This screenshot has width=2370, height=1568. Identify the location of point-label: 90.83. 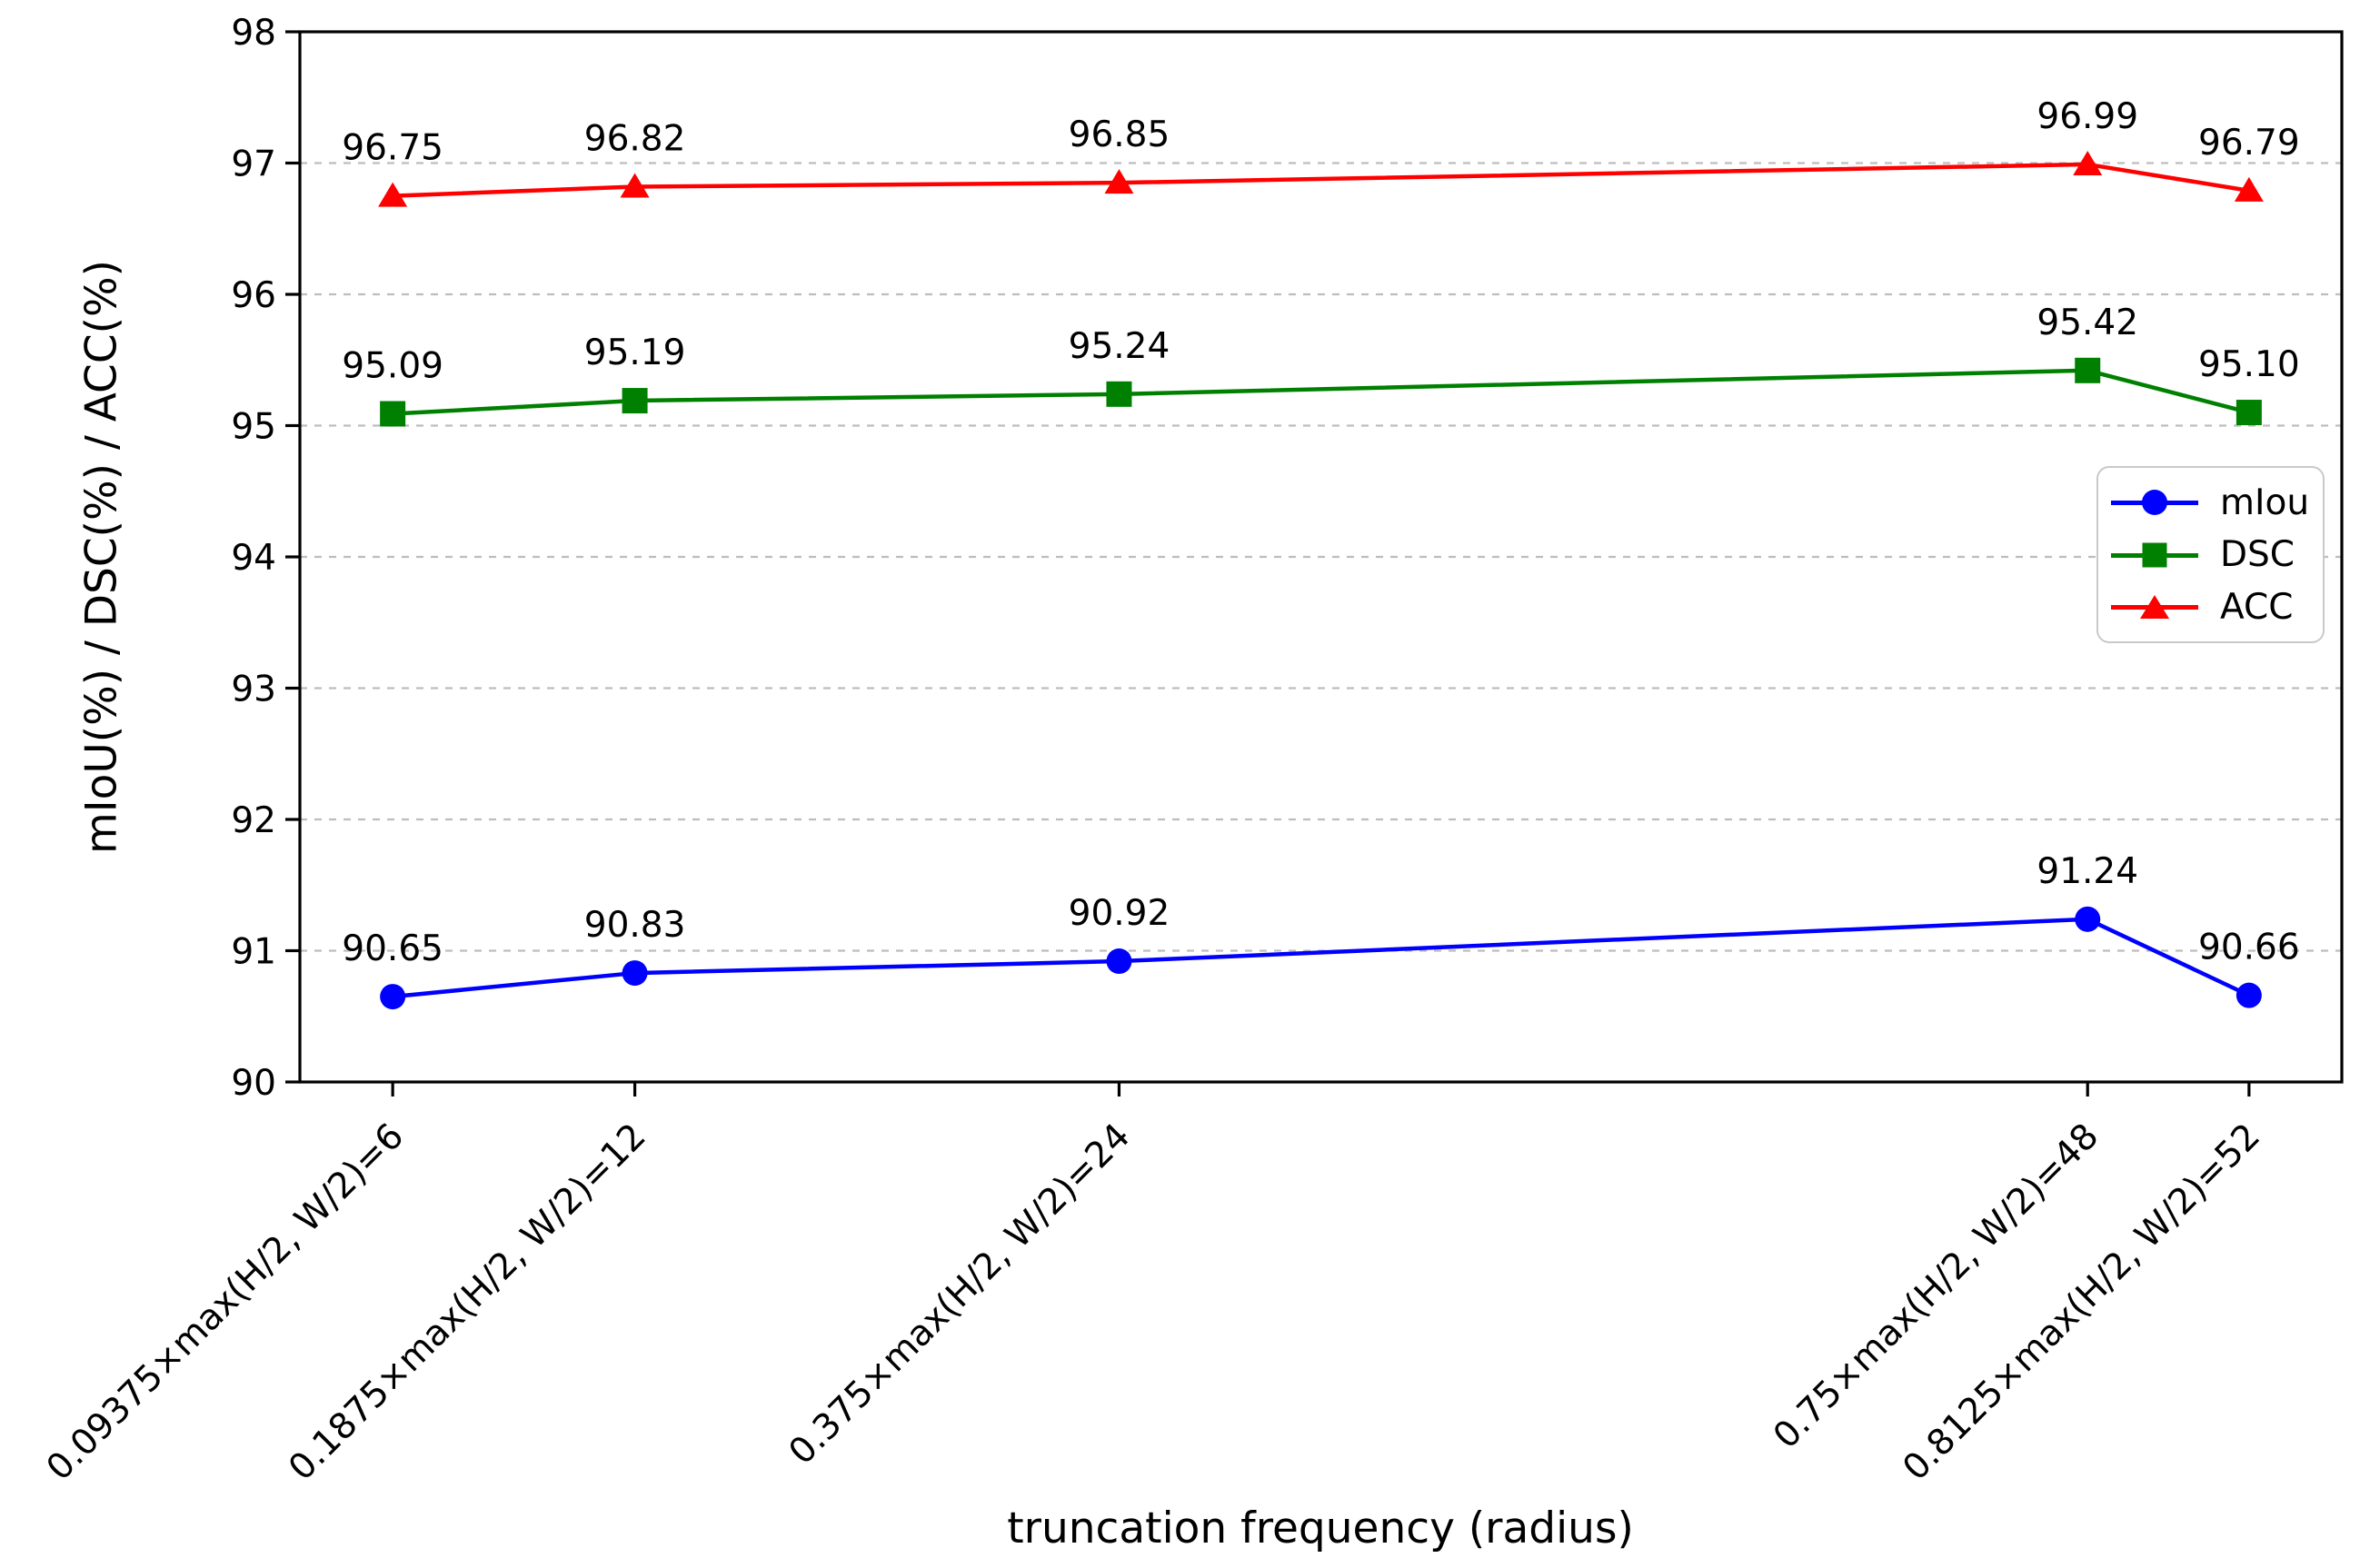
(635, 925).